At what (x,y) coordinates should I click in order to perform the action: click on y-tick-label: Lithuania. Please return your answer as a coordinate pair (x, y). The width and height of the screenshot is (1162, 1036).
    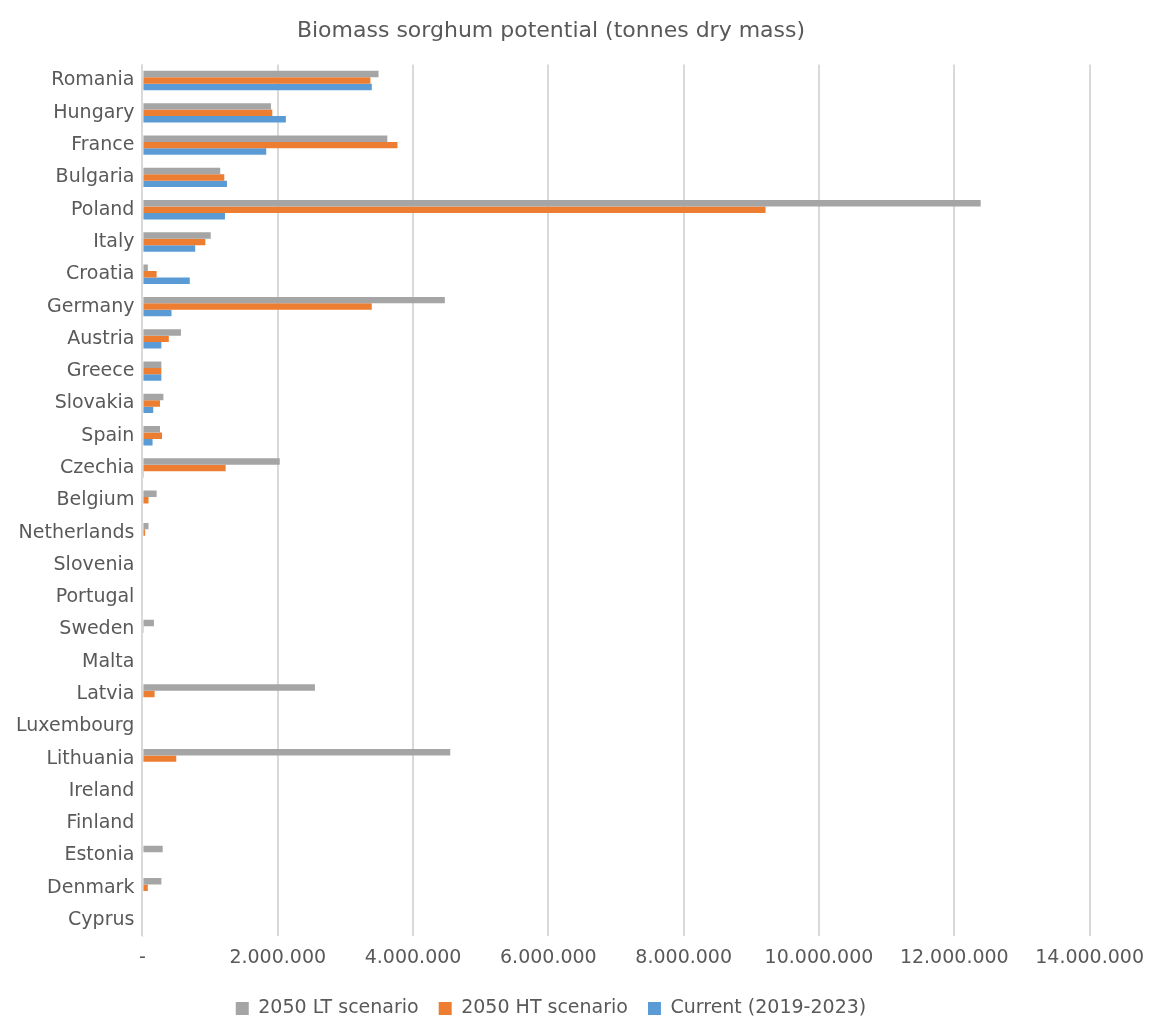
    Looking at the image, I should click on (90, 756).